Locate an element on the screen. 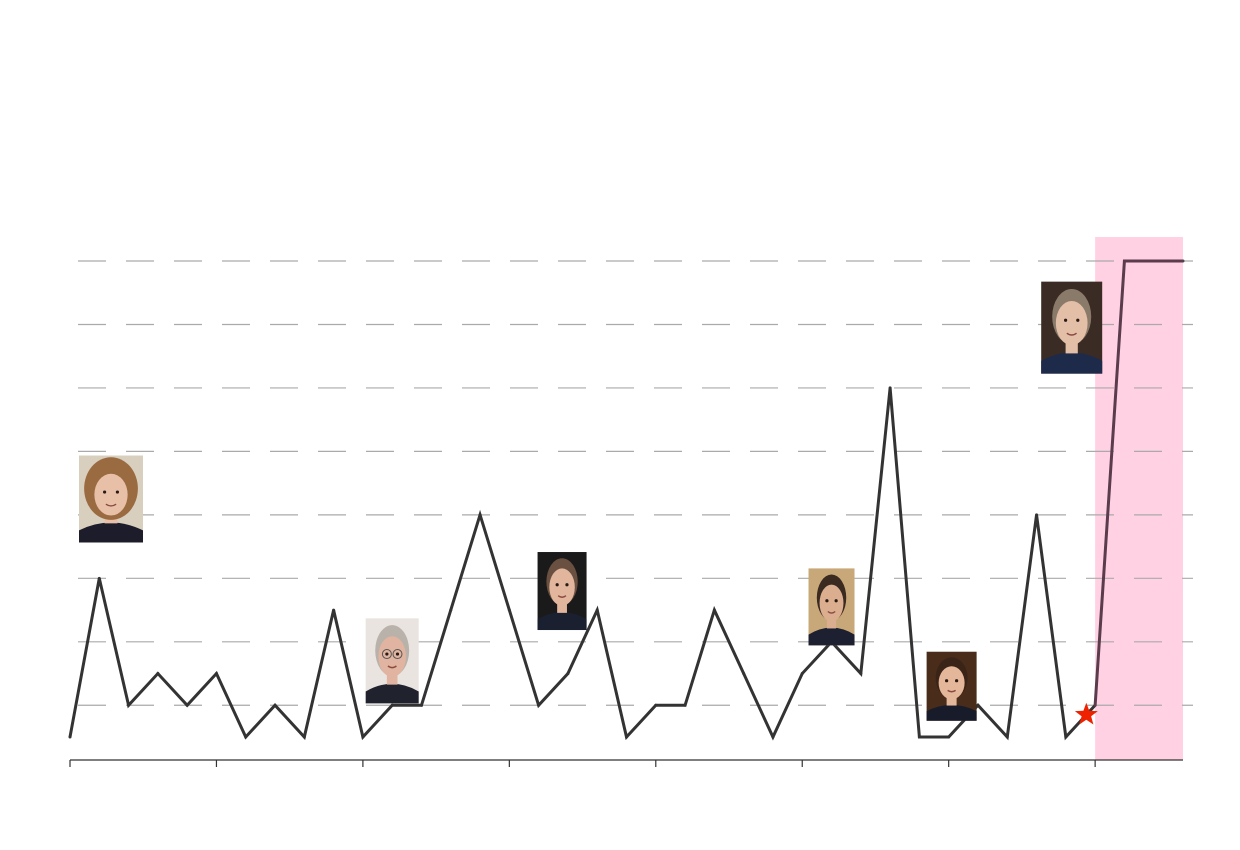 The height and width of the screenshot is (850, 1240). cameron-portrait-shoulders is located at coordinates (951, 712).